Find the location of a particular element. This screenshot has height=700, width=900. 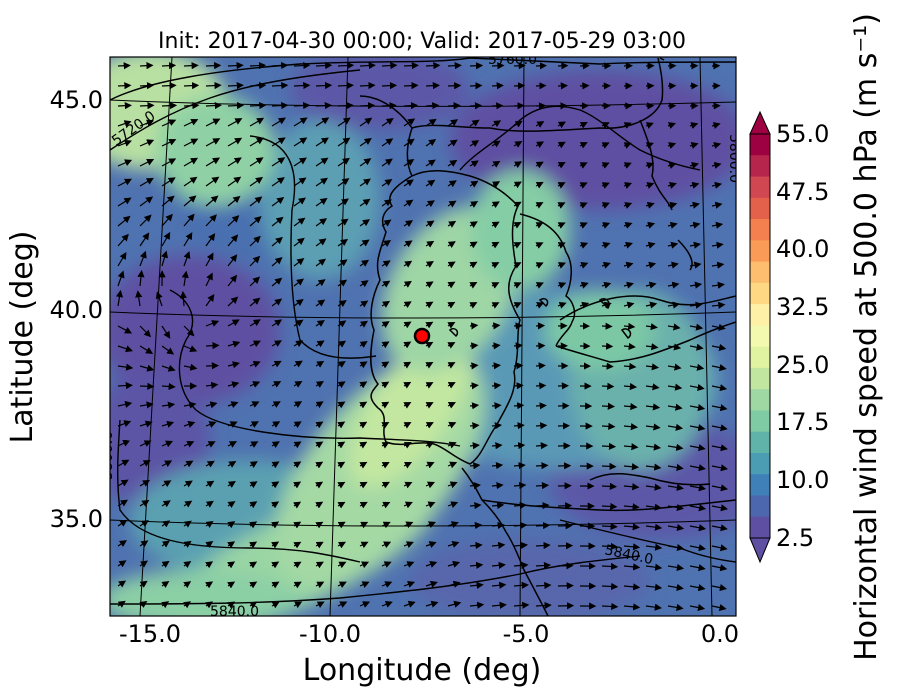

y-axis-label: Latitude (deg) is located at coordinates (22, 337).